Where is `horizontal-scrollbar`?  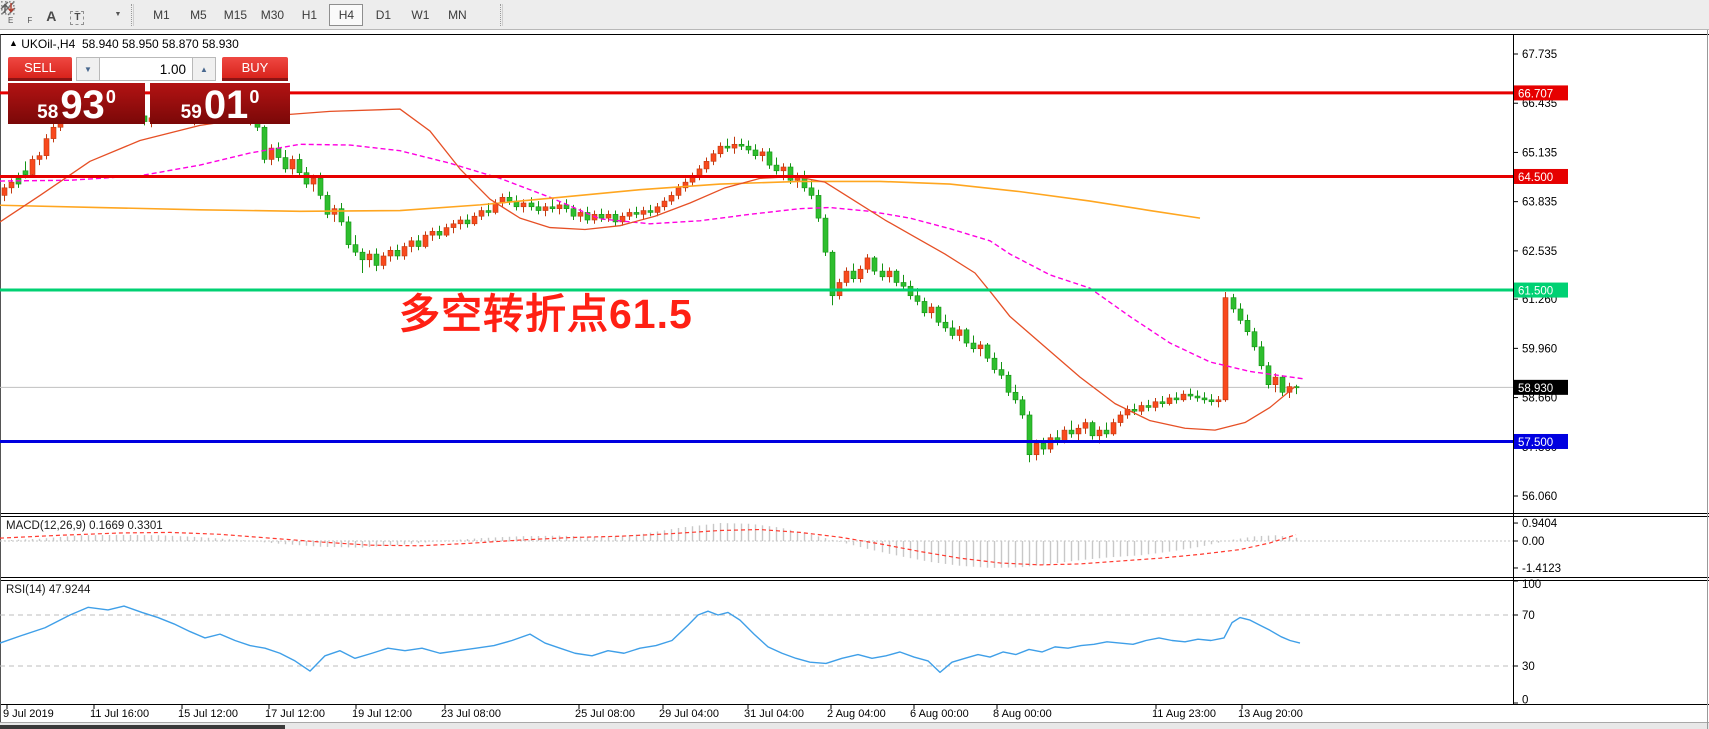 horizontal-scrollbar is located at coordinates (854, 725).